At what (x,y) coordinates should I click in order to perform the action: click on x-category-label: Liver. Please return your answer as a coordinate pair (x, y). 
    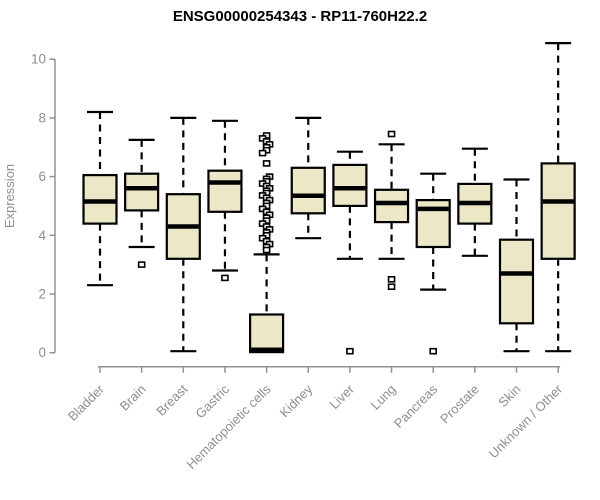
    Looking at the image, I should click on (341, 396).